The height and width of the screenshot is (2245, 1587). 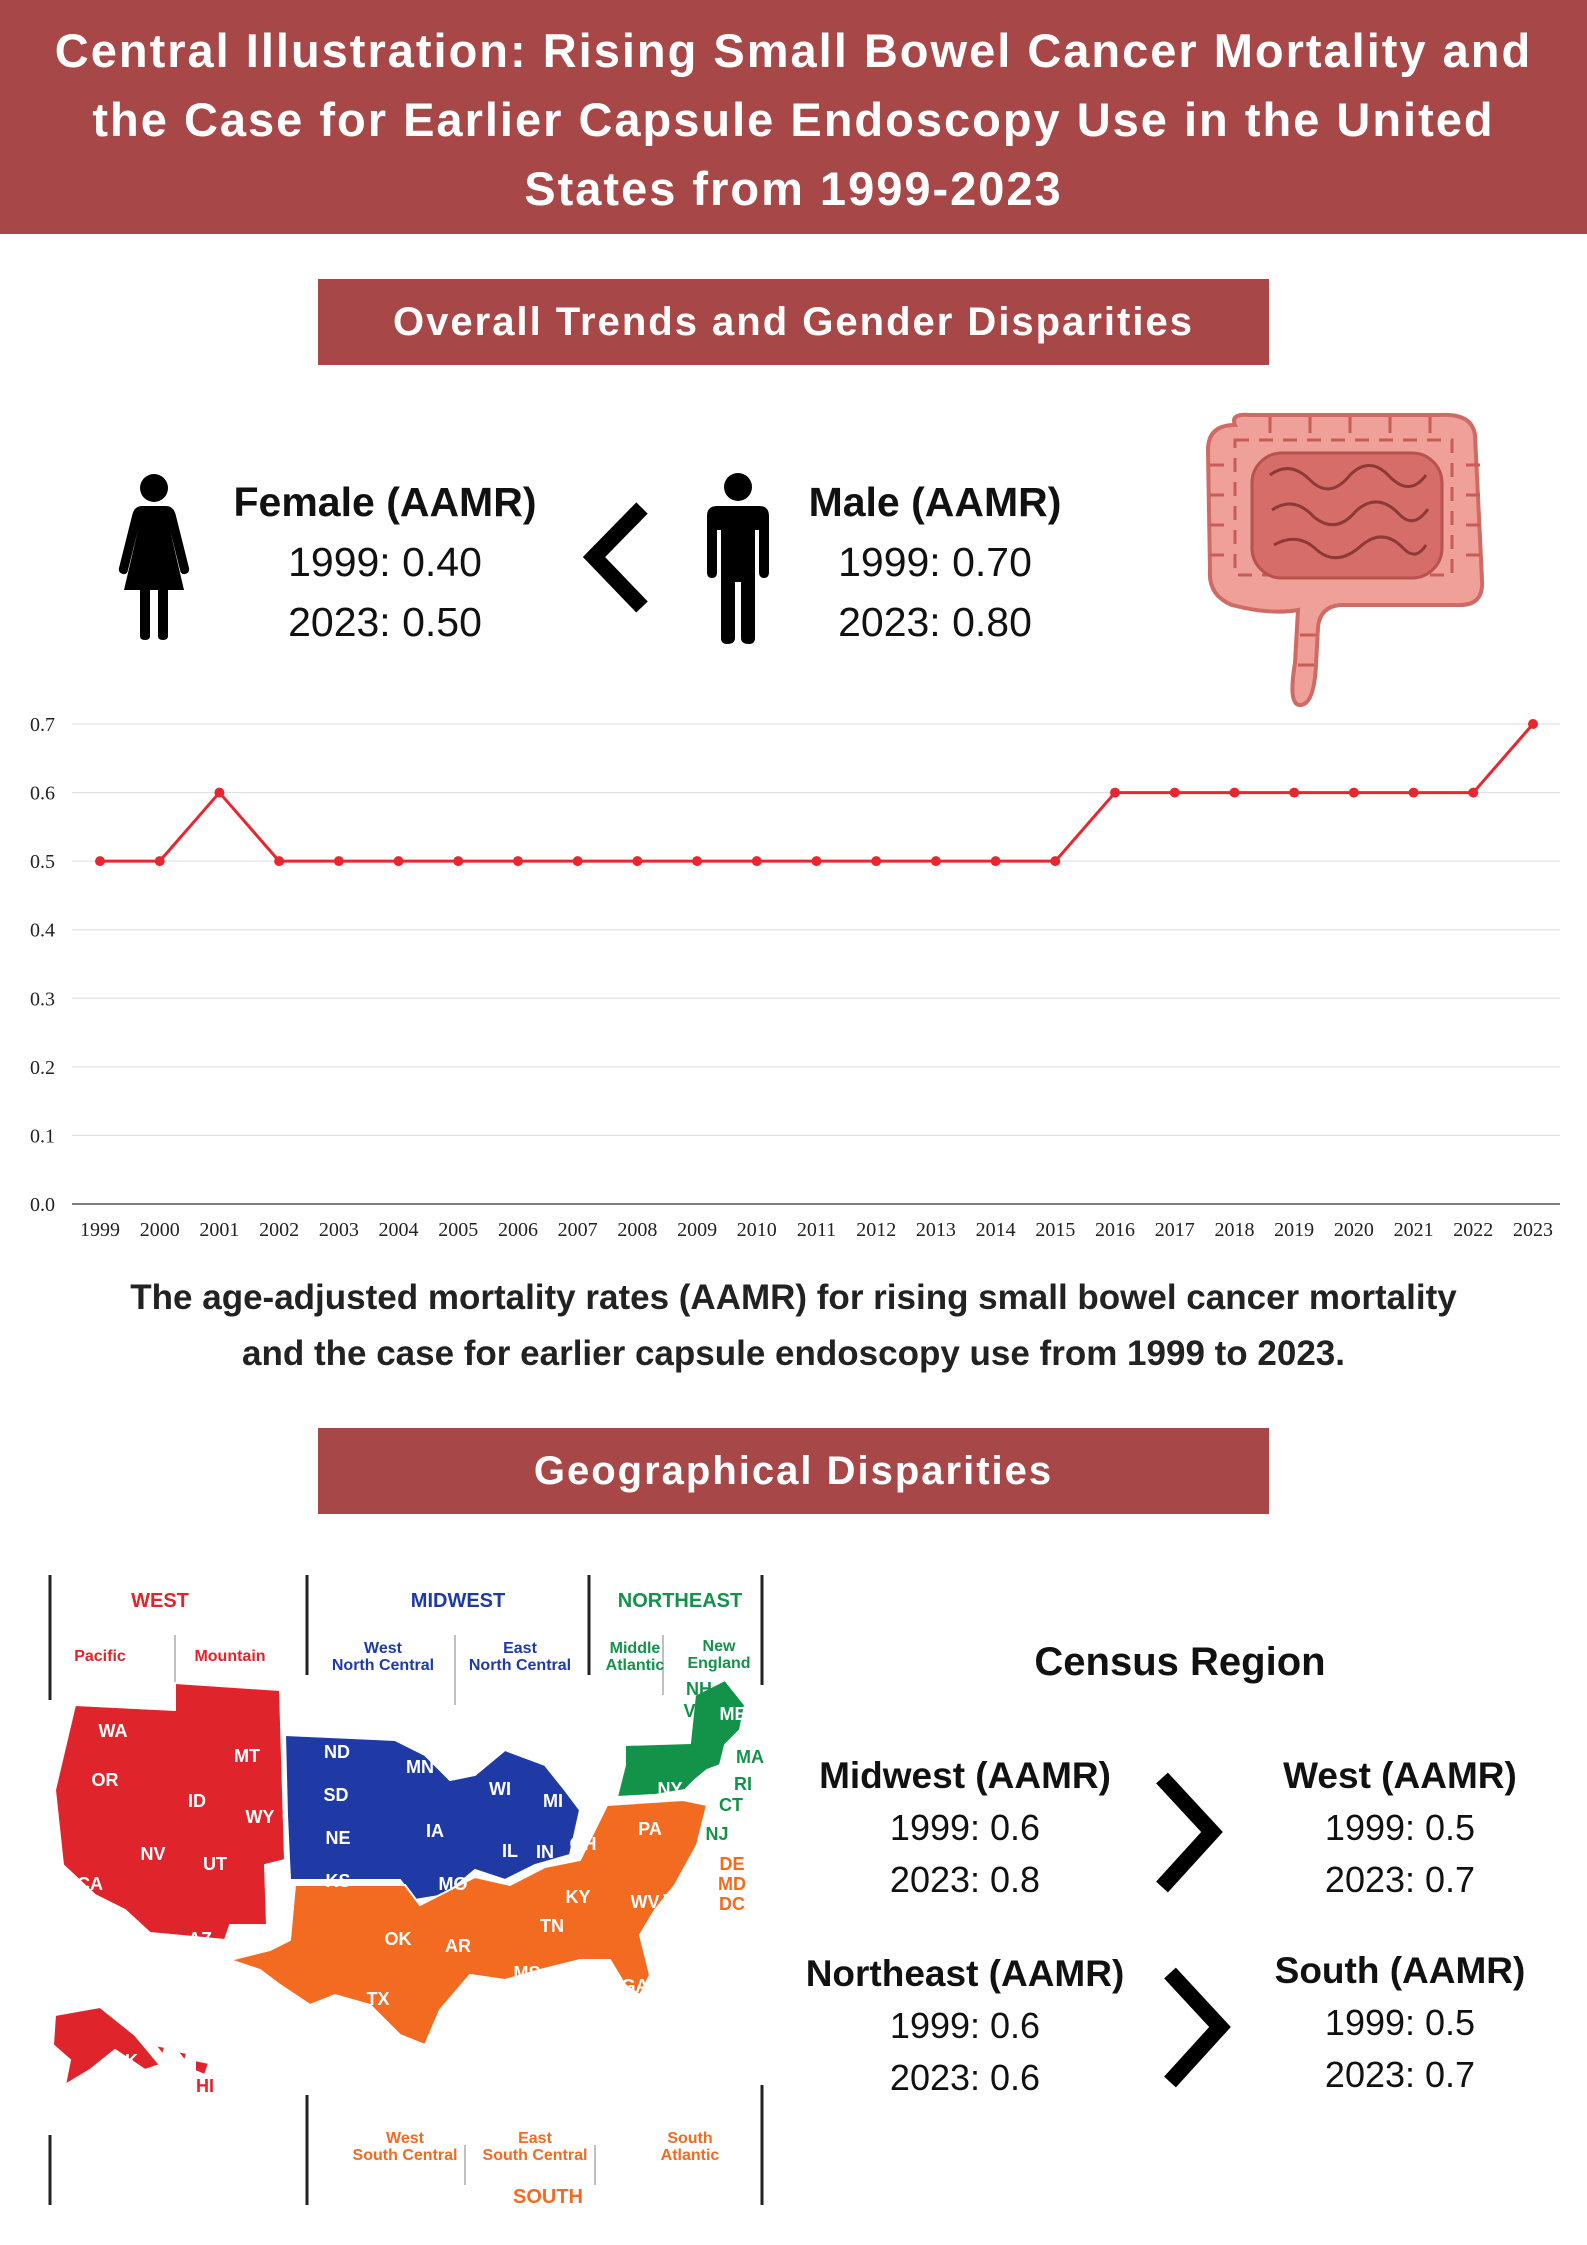 What do you see at coordinates (399, 1230) in the screenshot?
I see `x-tick-label: 2004` at bounding box center [399, 1230].